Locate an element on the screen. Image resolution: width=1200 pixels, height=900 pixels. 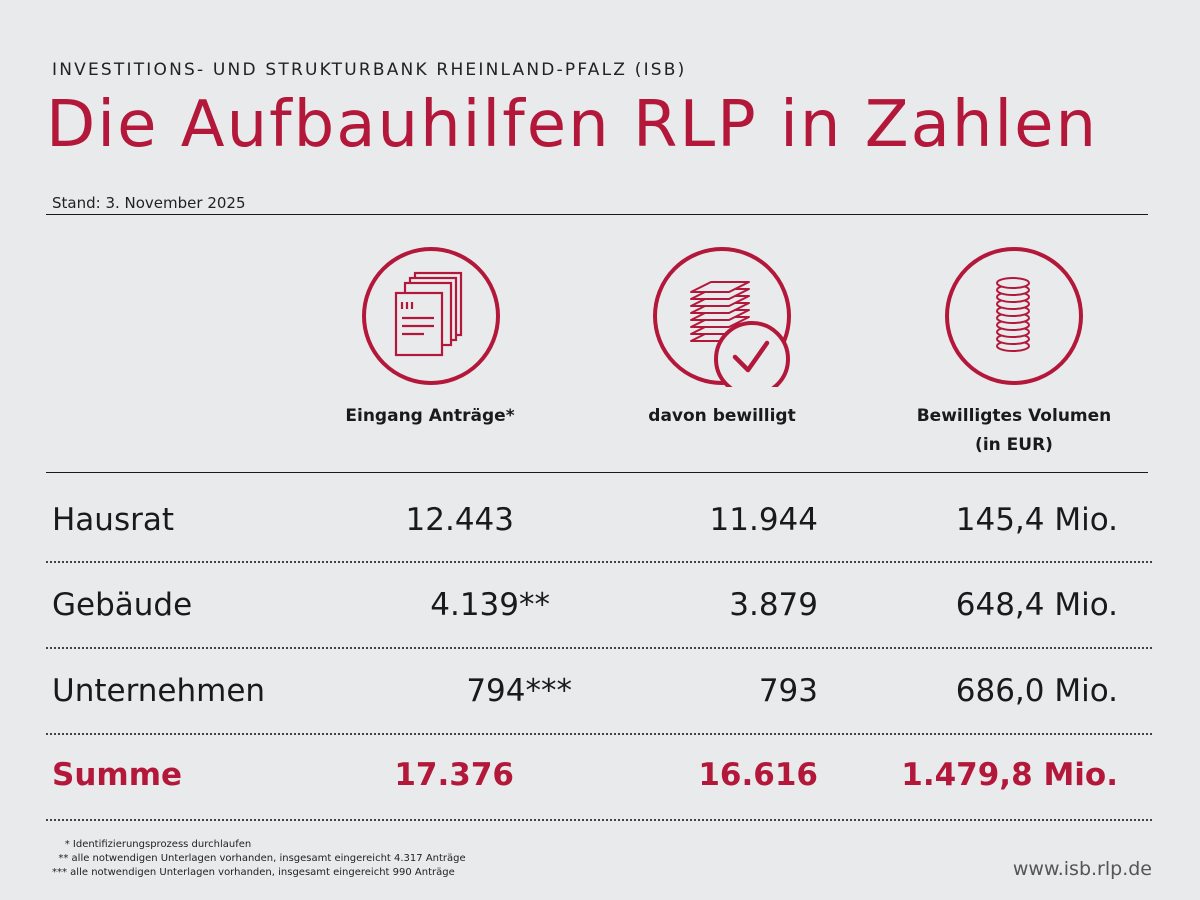
approved-stack-icon is located at coordinates (722, 317).